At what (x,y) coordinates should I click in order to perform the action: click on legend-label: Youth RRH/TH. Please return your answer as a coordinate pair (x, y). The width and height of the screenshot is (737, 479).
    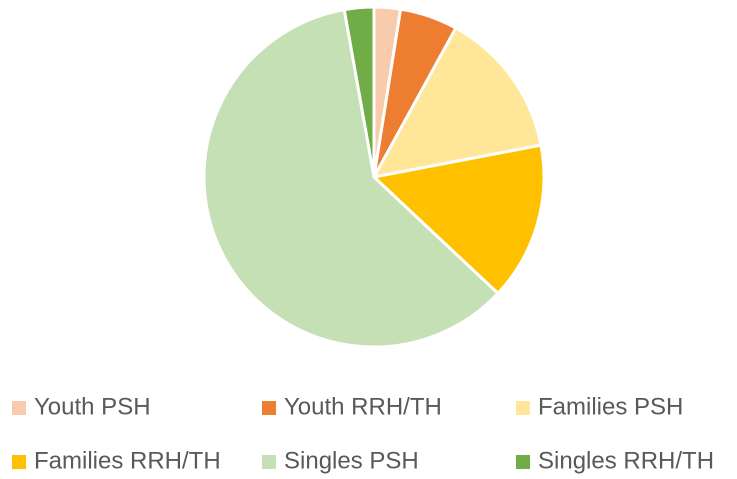
    Looking at the image, I should click on (363, 406).